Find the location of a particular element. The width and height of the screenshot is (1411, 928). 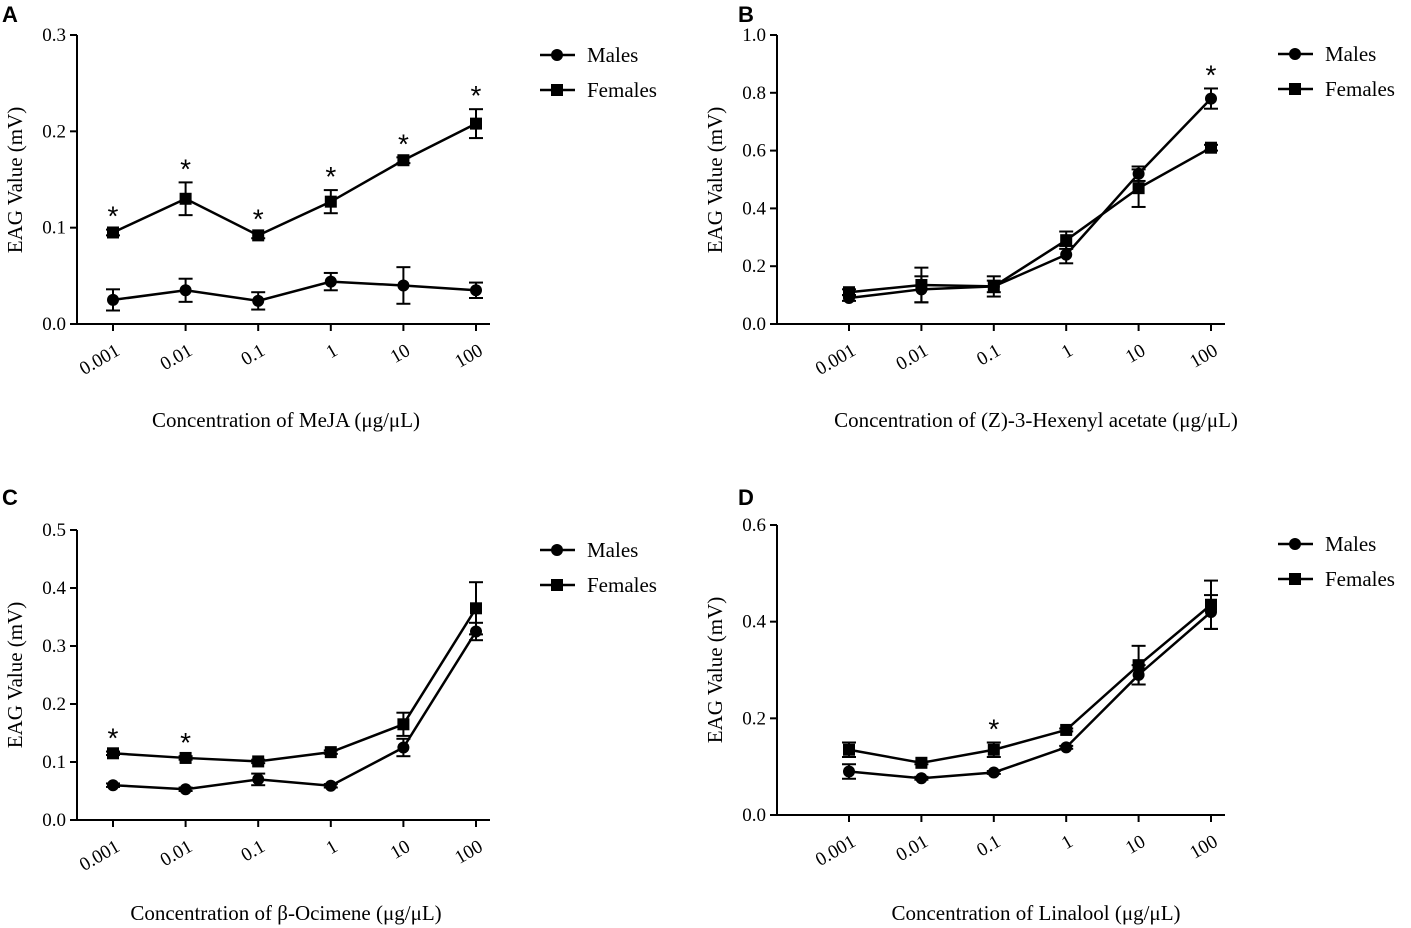

x-tick-label: 10 is located at coordinates (1135, 354).